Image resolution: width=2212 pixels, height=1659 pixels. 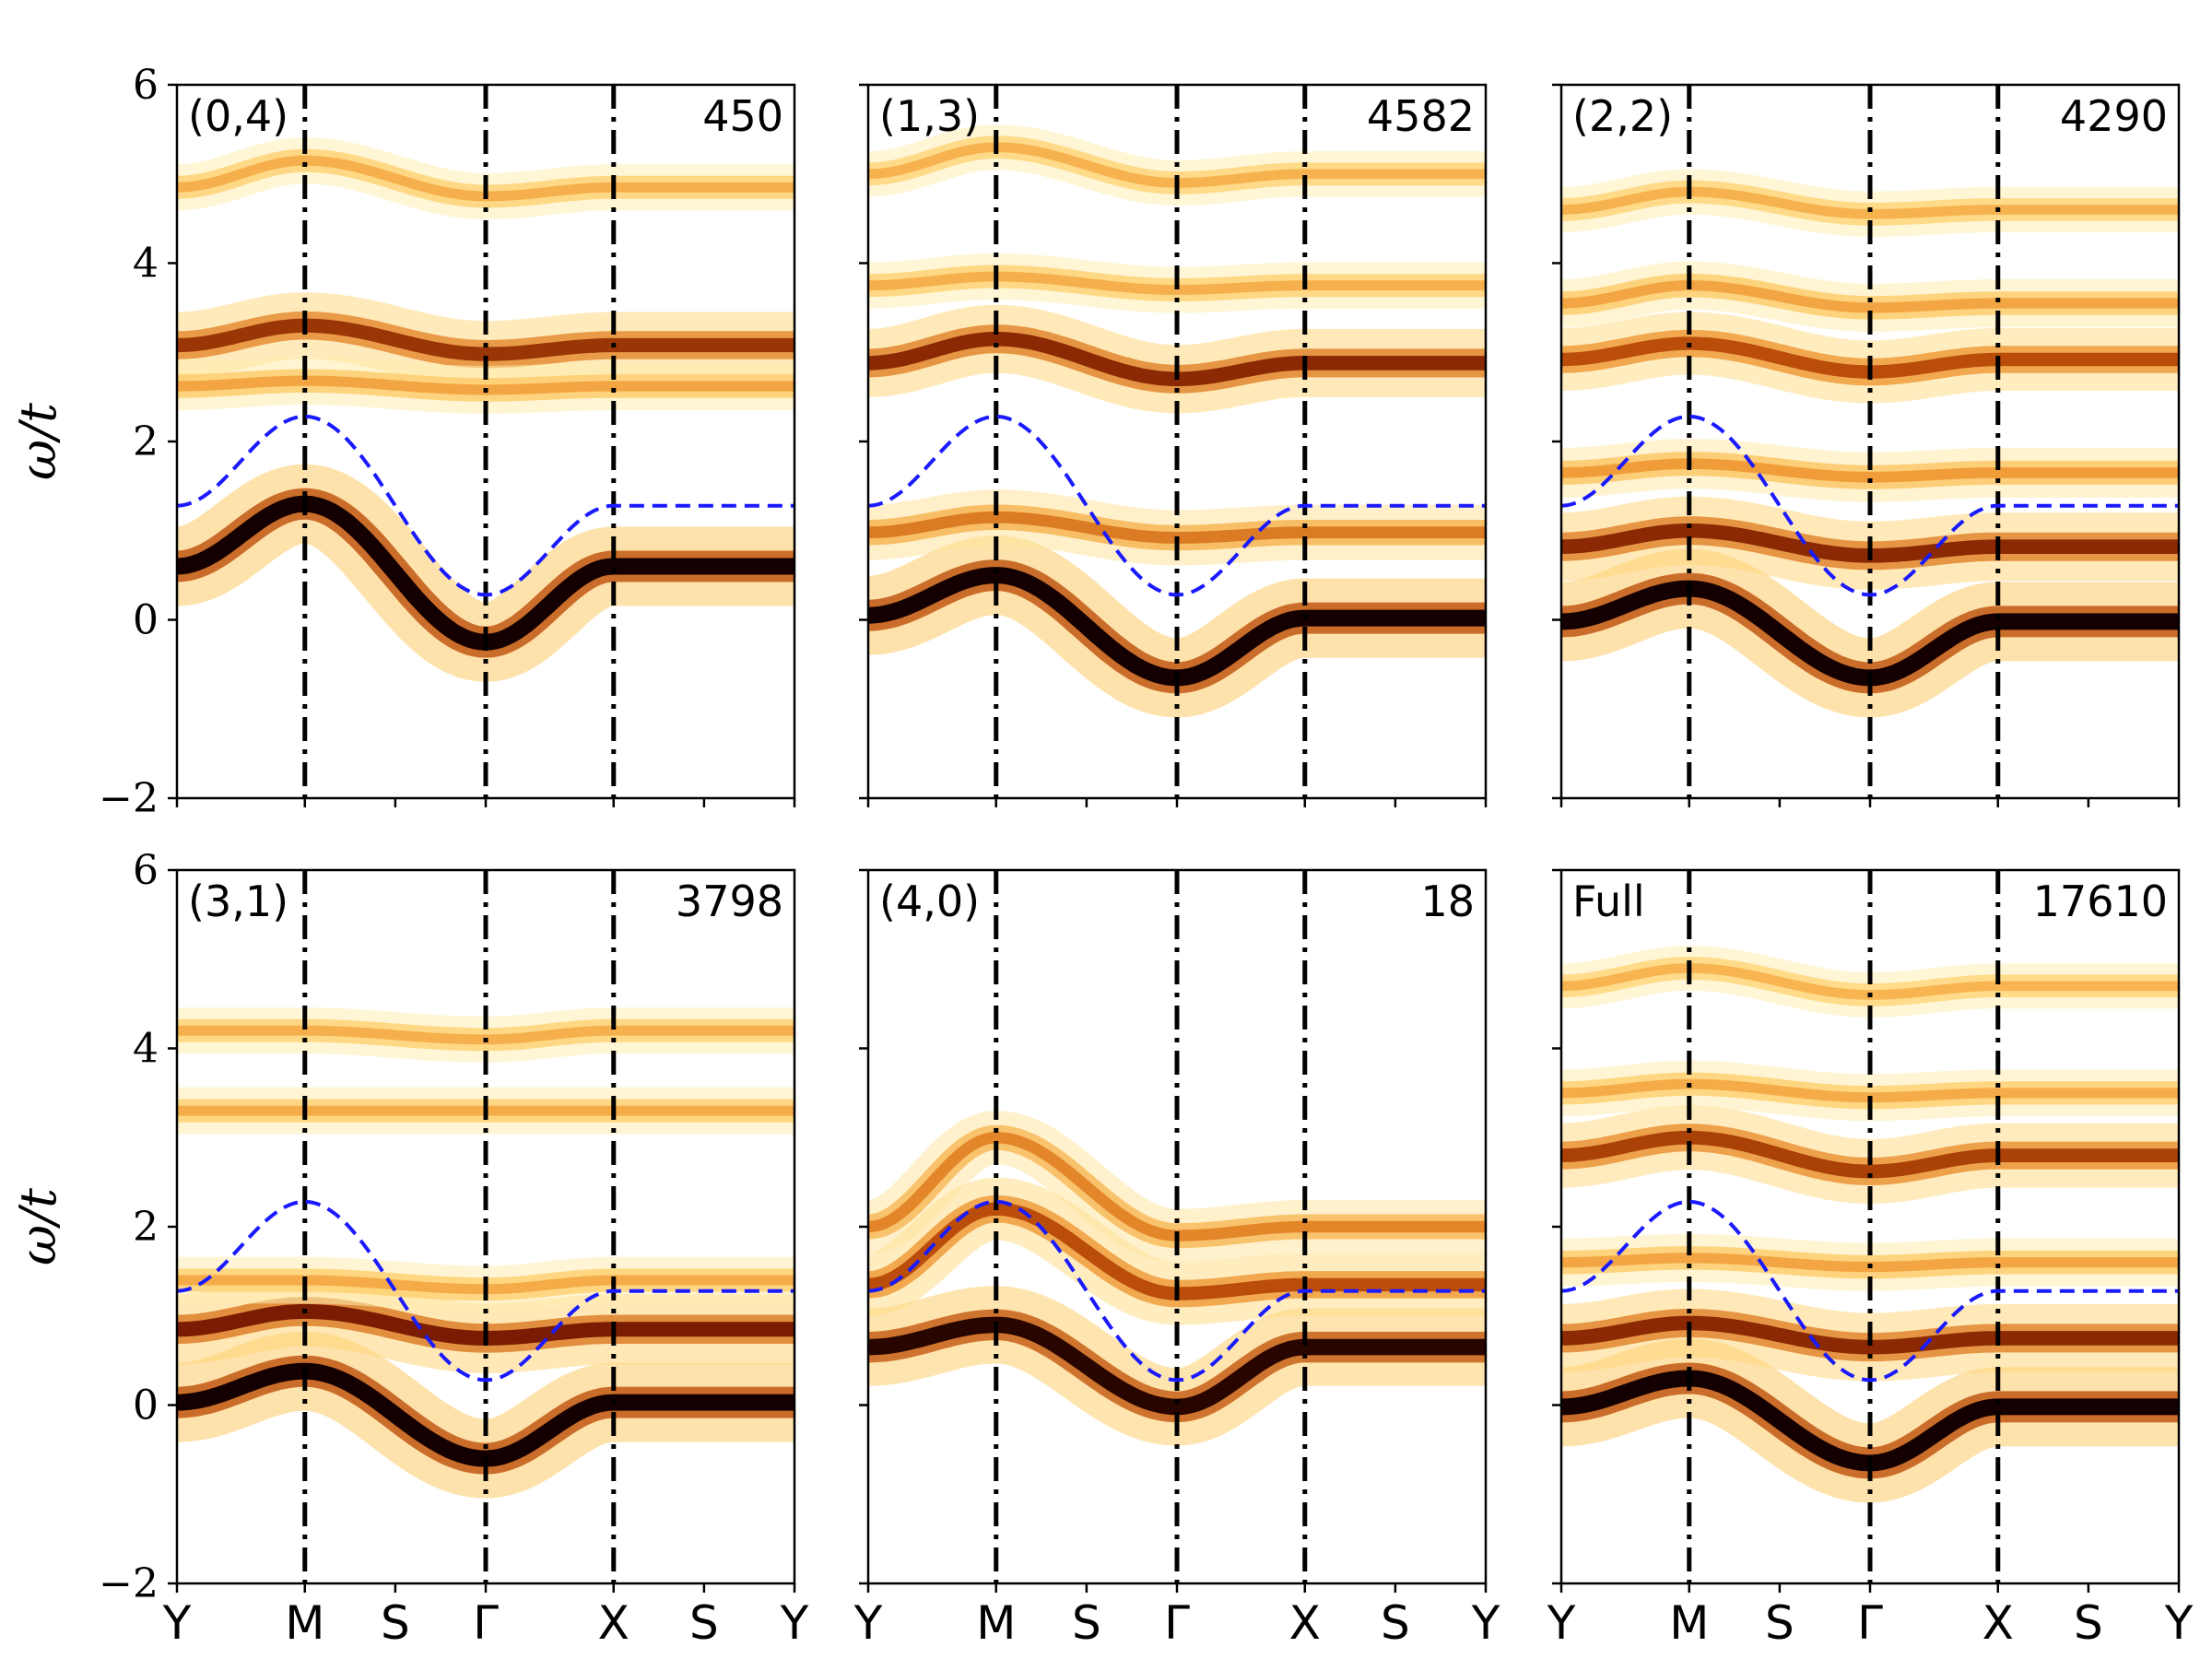 I want to click on panel-count: 4290, so click(x=2114, y=116).